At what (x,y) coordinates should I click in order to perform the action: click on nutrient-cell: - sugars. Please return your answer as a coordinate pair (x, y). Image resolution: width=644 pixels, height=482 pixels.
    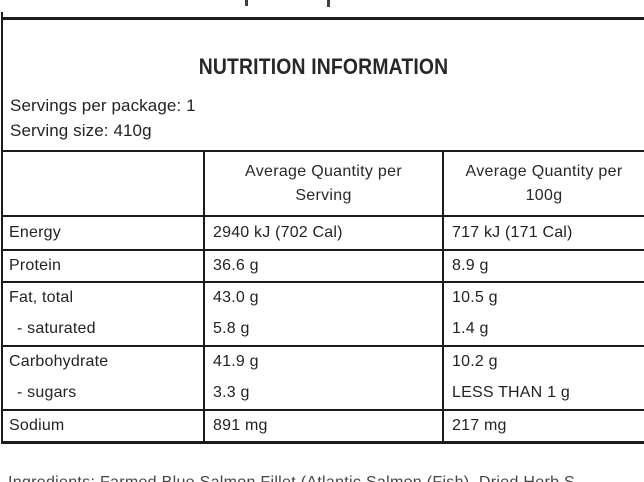
    Looking at the image, I should click on (104, 393).